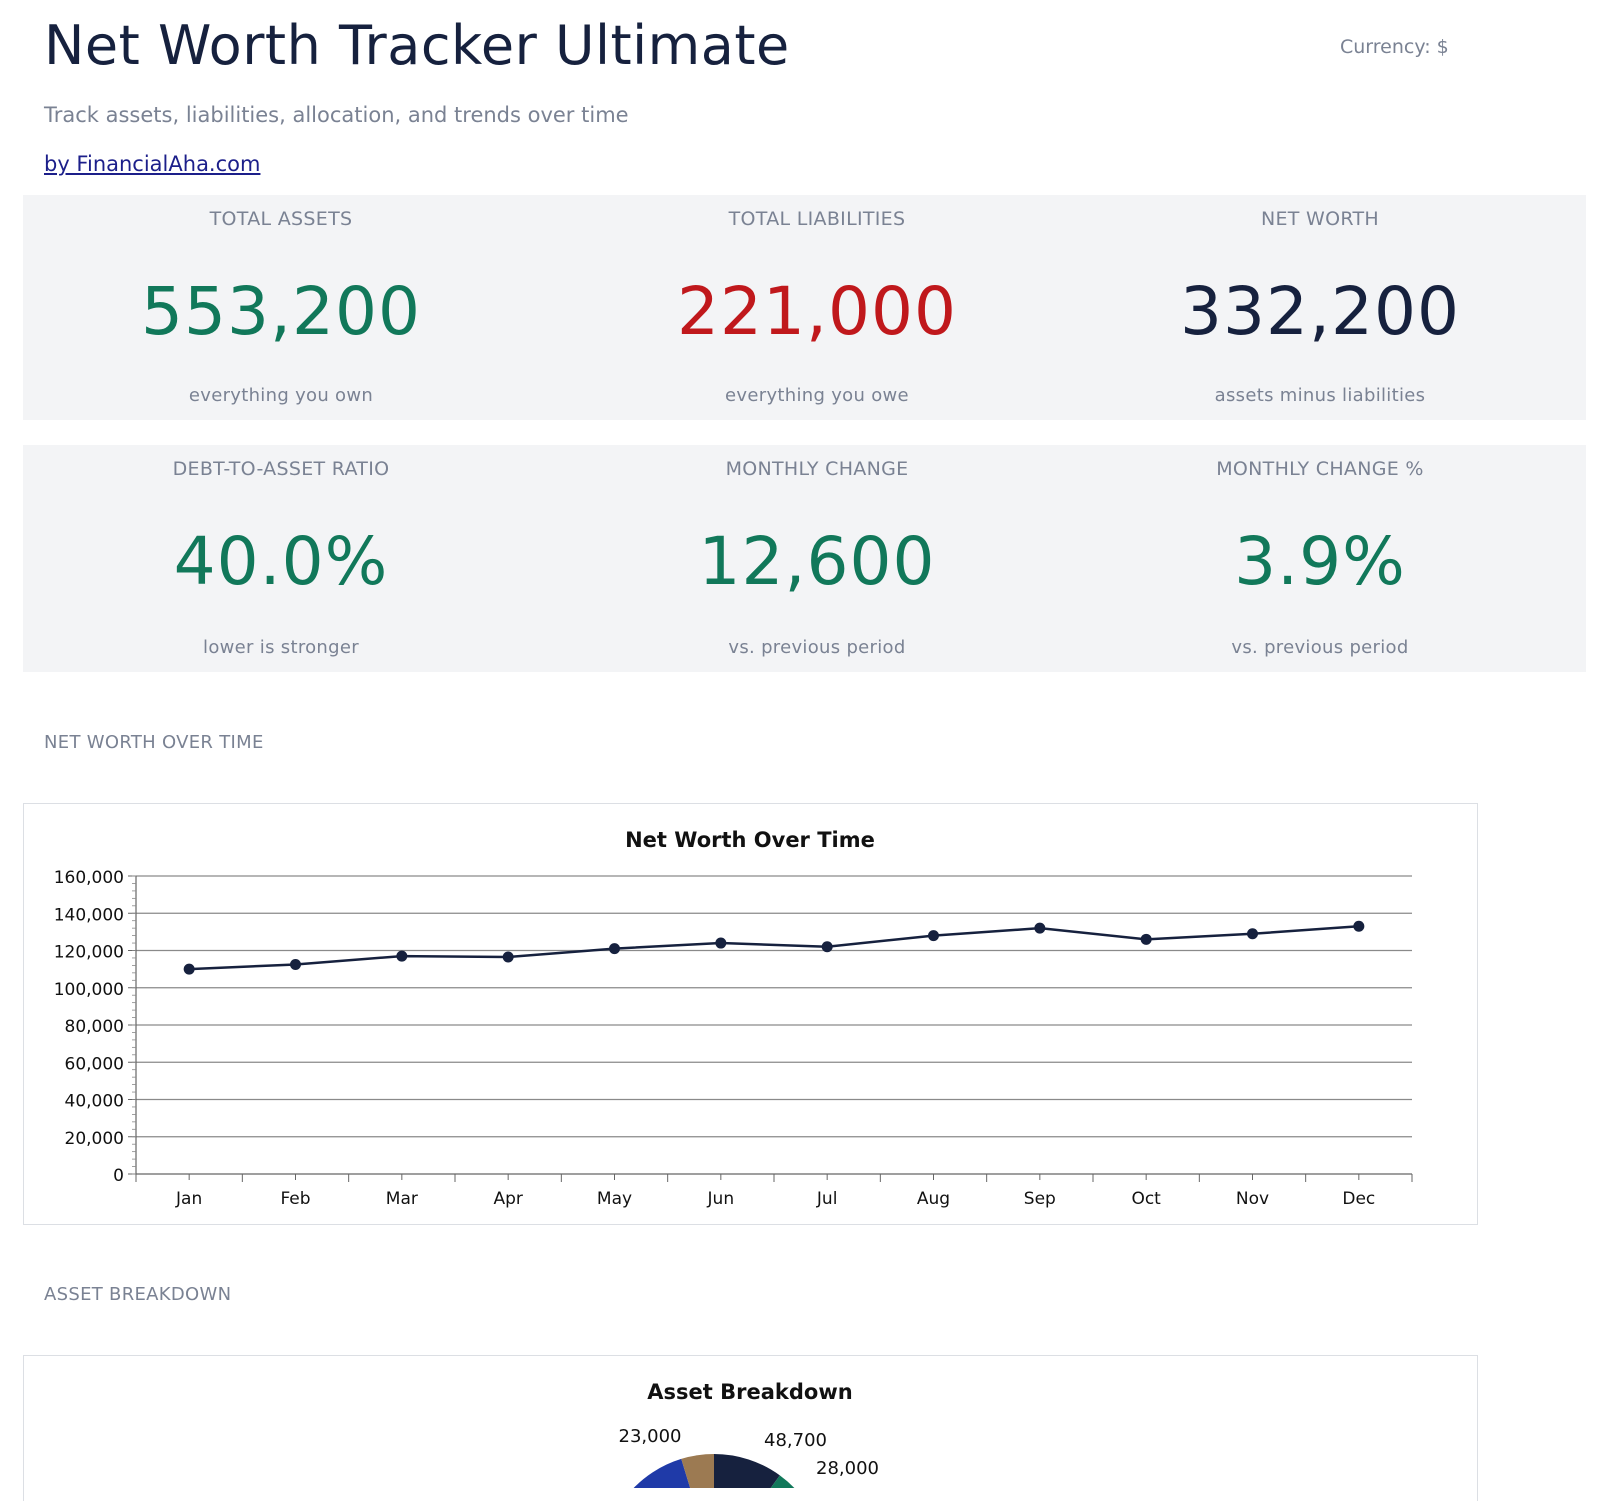 The width and height of the screenshot is (1600, 1501). What do you see at coordinates (1146, 1199) in the screenshot?
I see `x-tick-label: Oct` at bounding box center [1146, 1199].